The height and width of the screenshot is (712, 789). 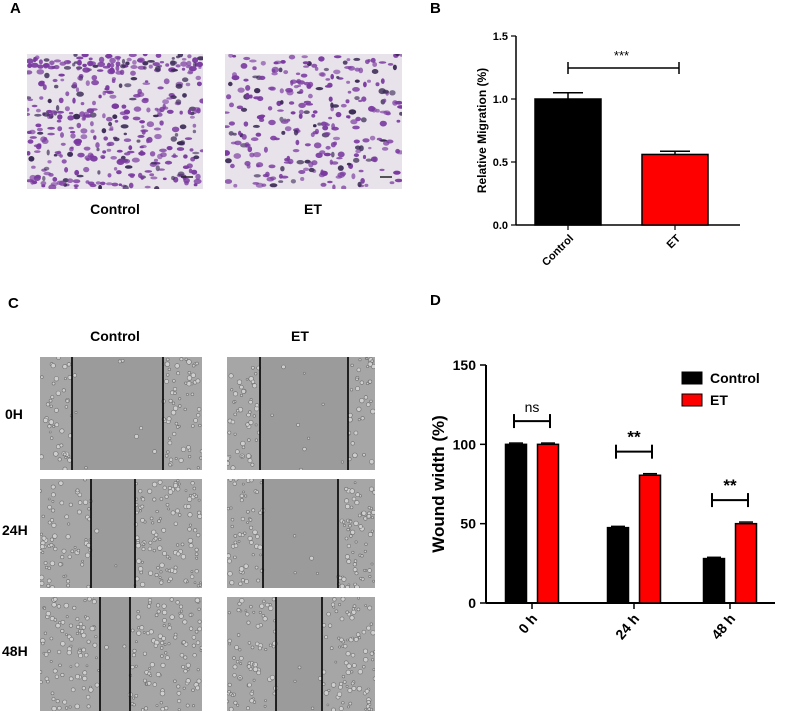 What do you see at coordinates (15, 651) in the screenshot?
I see `row-label-48h: 48H` at bounding box center [15, 651].